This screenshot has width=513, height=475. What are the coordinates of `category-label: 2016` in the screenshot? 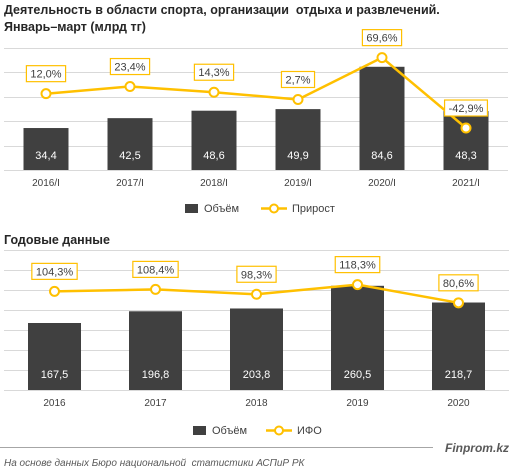 It's located at (54, 403).